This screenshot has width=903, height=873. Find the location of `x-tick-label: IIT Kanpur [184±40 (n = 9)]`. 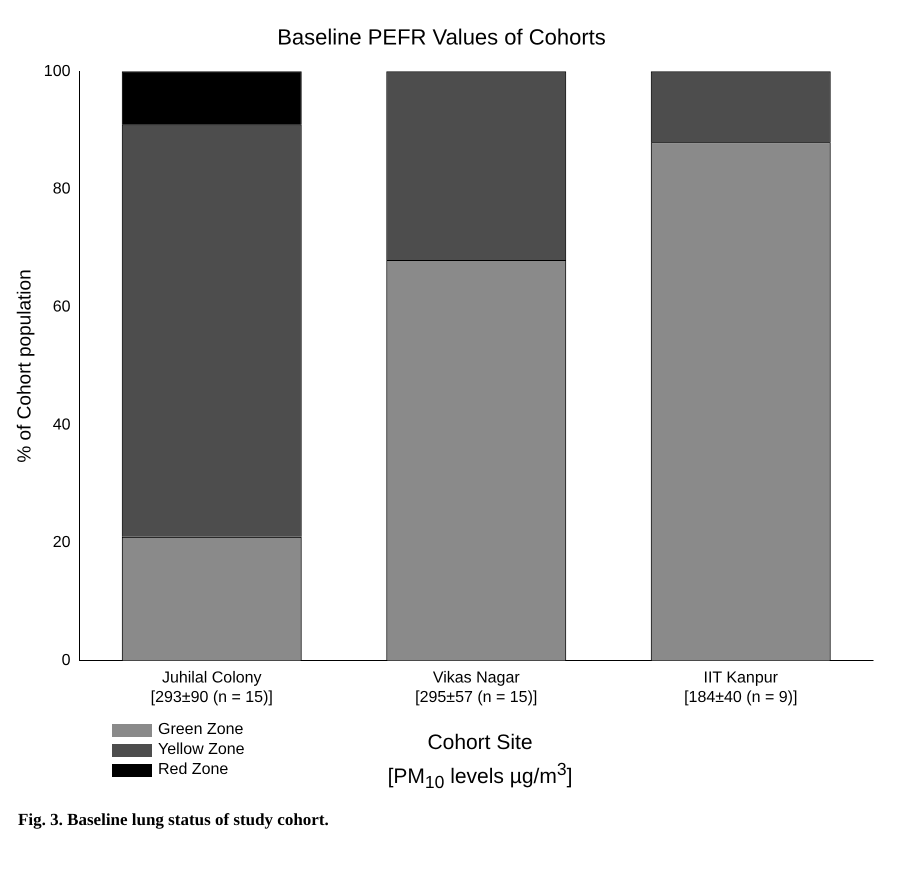

x-tick-label: IIT Kanpur [184±40 (n = 9)] is located at coordinates (741, 688).